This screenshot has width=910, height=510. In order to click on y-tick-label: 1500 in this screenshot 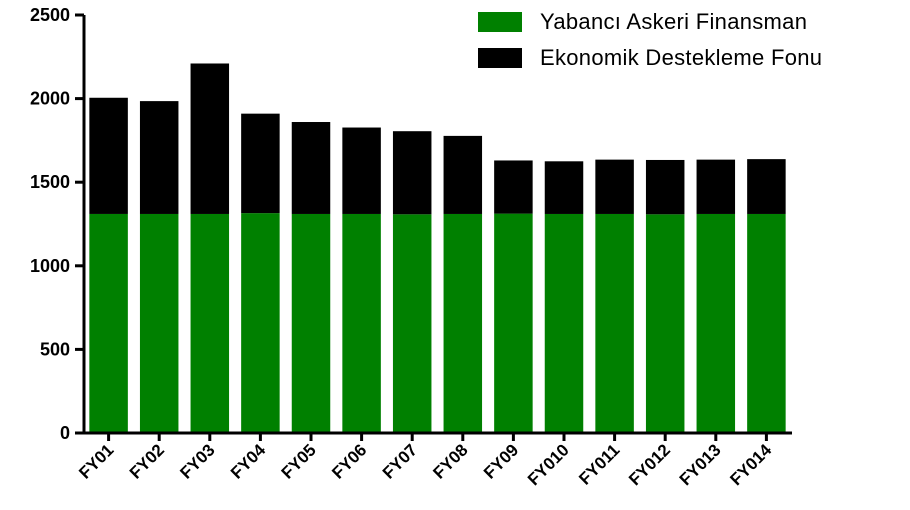, I will do `click(50, 182)`.